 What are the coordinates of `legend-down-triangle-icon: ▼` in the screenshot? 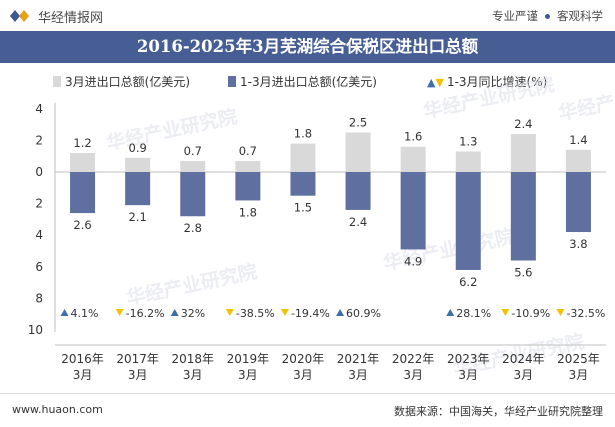 It's located at (439, 82).